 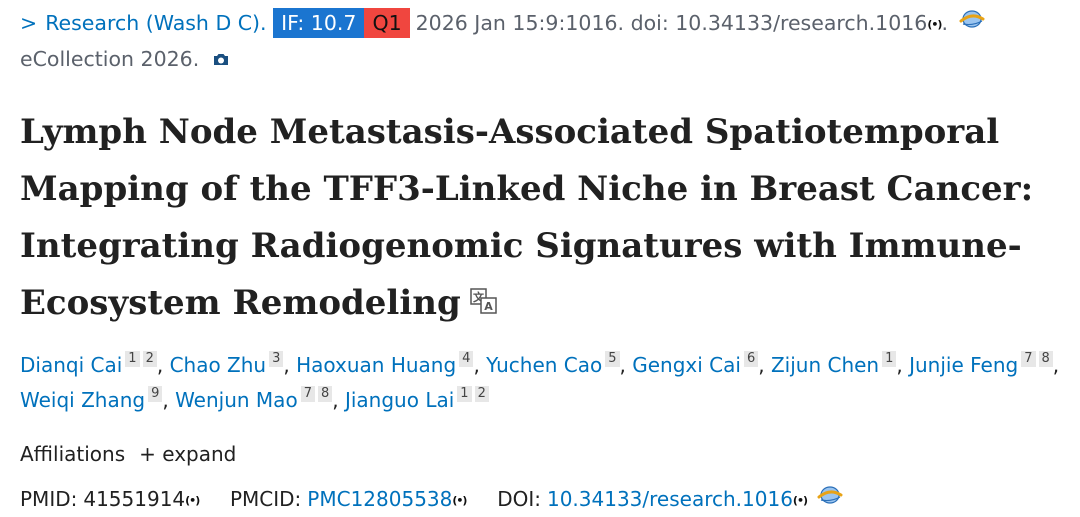 I want to click on affiliation-ref: 9, so click(x=155, y=394).